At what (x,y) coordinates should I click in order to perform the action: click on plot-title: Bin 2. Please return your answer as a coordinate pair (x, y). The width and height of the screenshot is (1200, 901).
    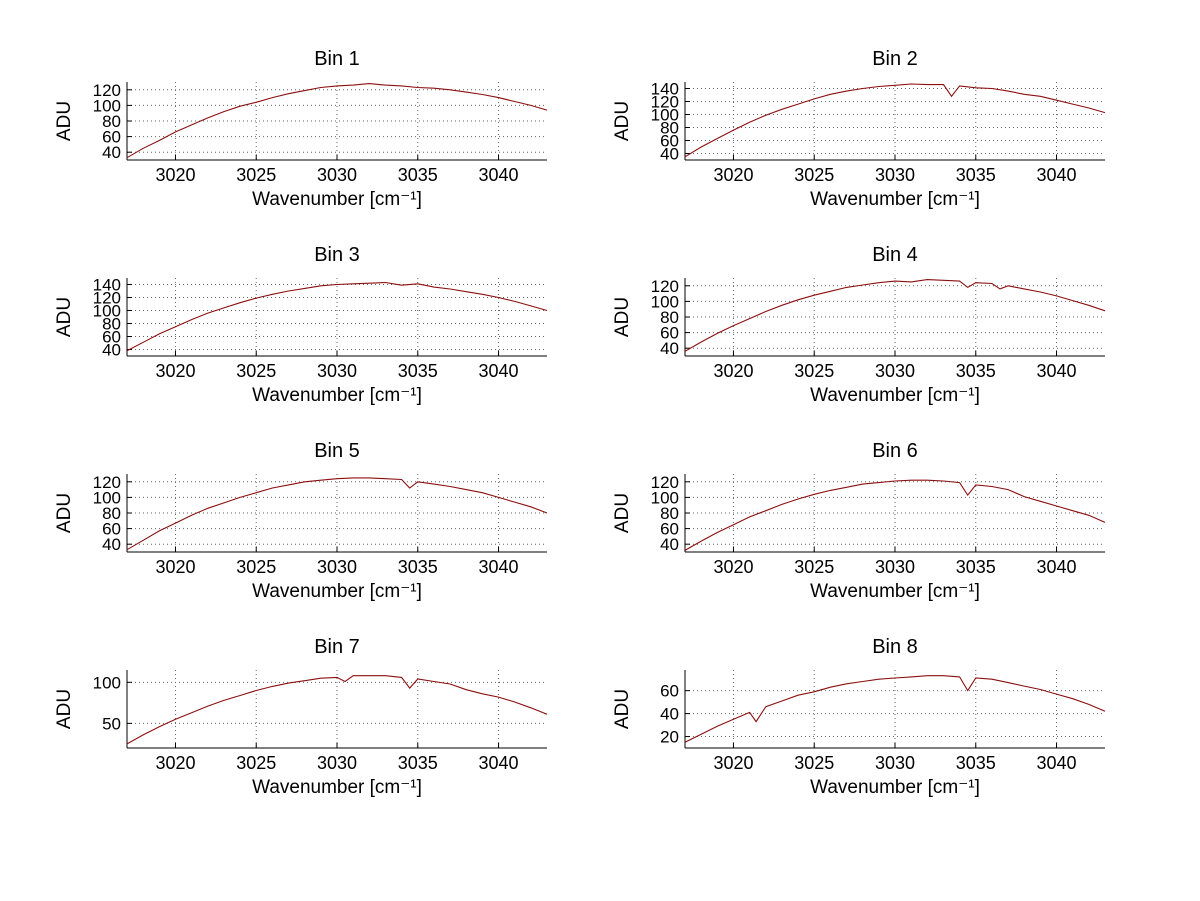
    Looking at the image, I should click on (895, 59).